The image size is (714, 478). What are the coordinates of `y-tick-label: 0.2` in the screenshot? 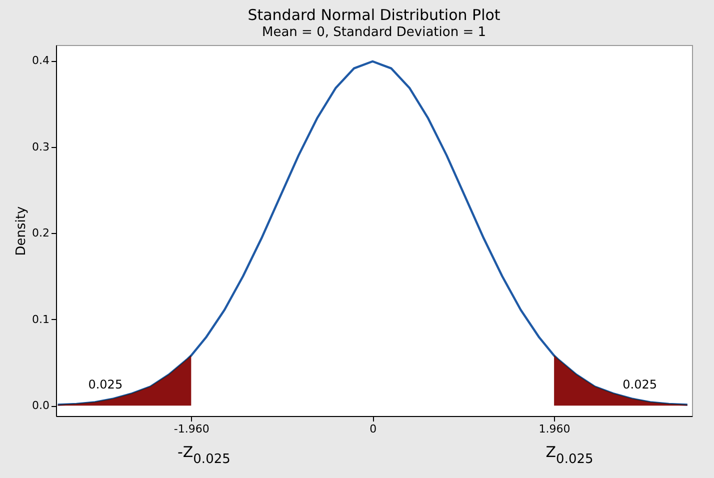 It's located at (41, 233).